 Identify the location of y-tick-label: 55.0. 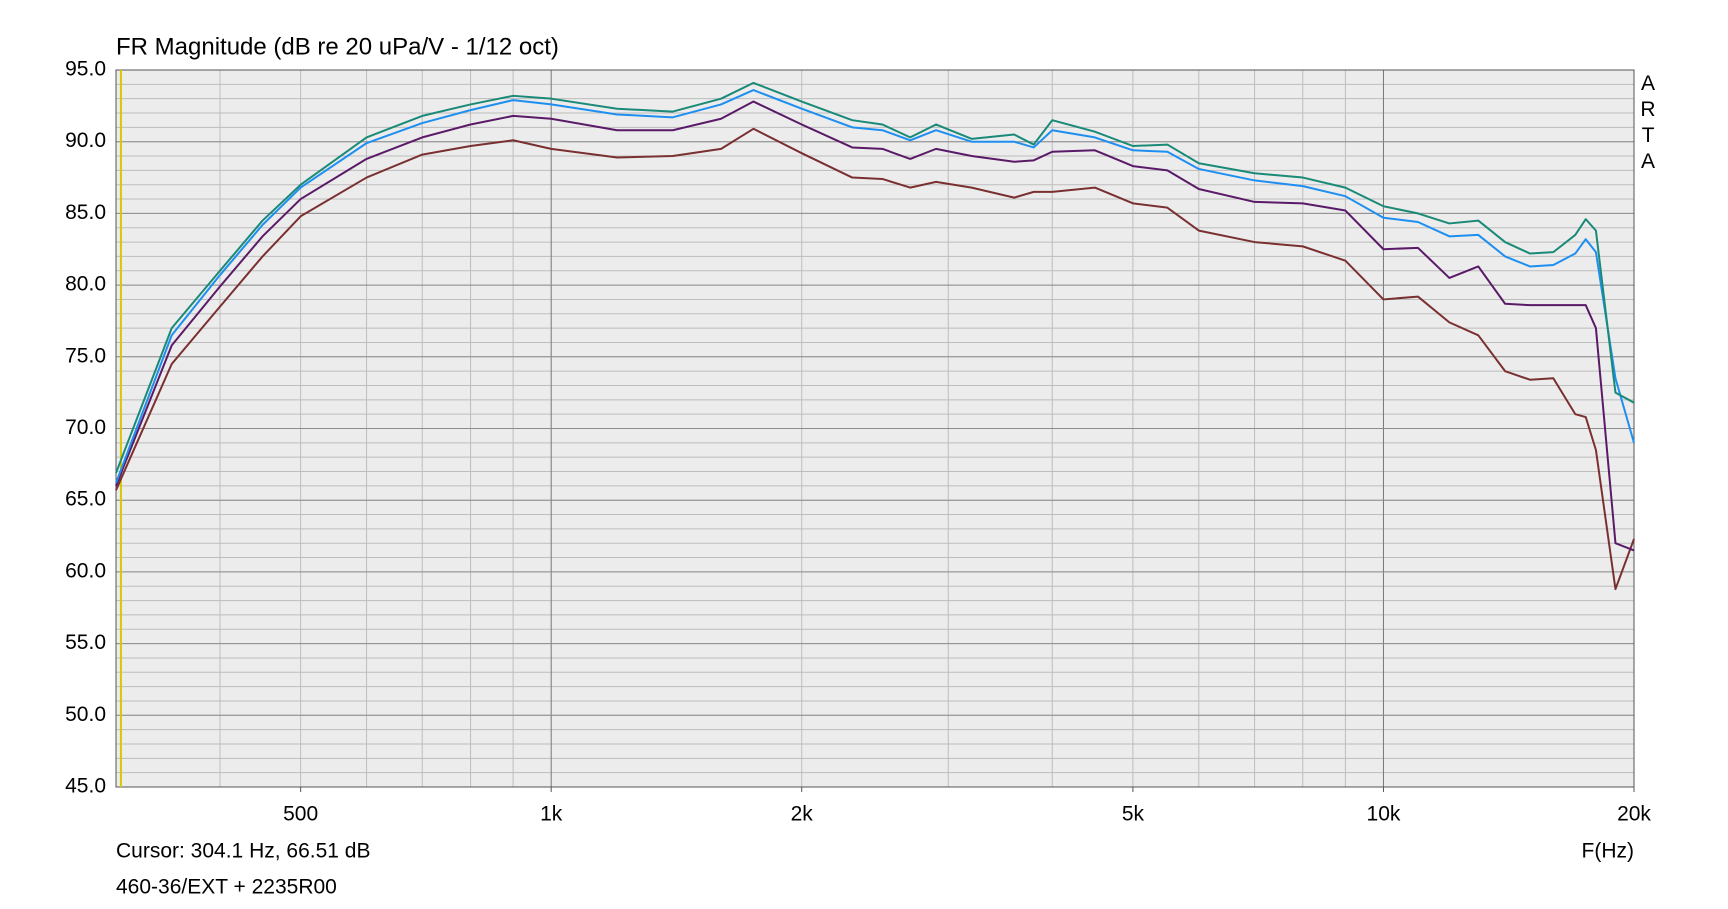
(85, 642).